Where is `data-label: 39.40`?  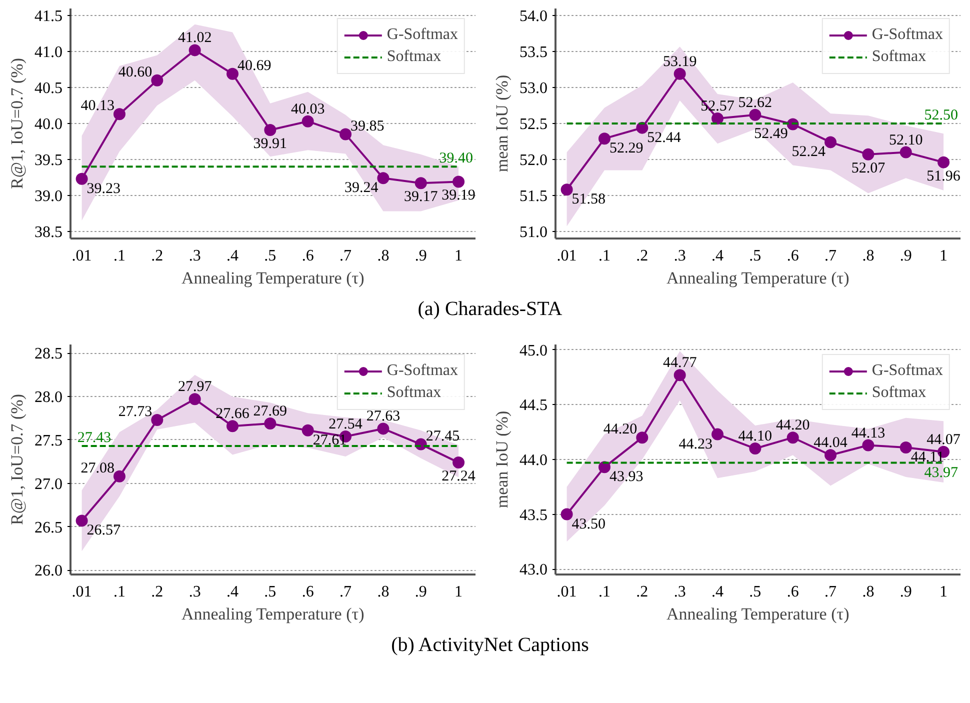 data-label: 39.40 is located at coordinates (456, 158).